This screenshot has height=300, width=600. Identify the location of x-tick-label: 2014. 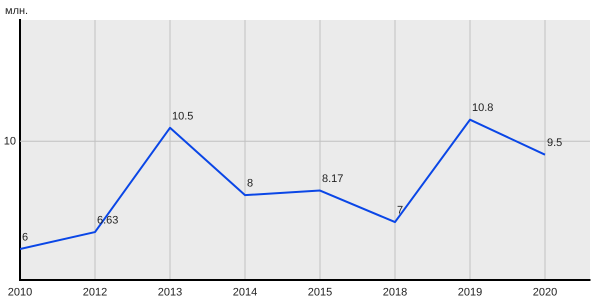
(245, 292).